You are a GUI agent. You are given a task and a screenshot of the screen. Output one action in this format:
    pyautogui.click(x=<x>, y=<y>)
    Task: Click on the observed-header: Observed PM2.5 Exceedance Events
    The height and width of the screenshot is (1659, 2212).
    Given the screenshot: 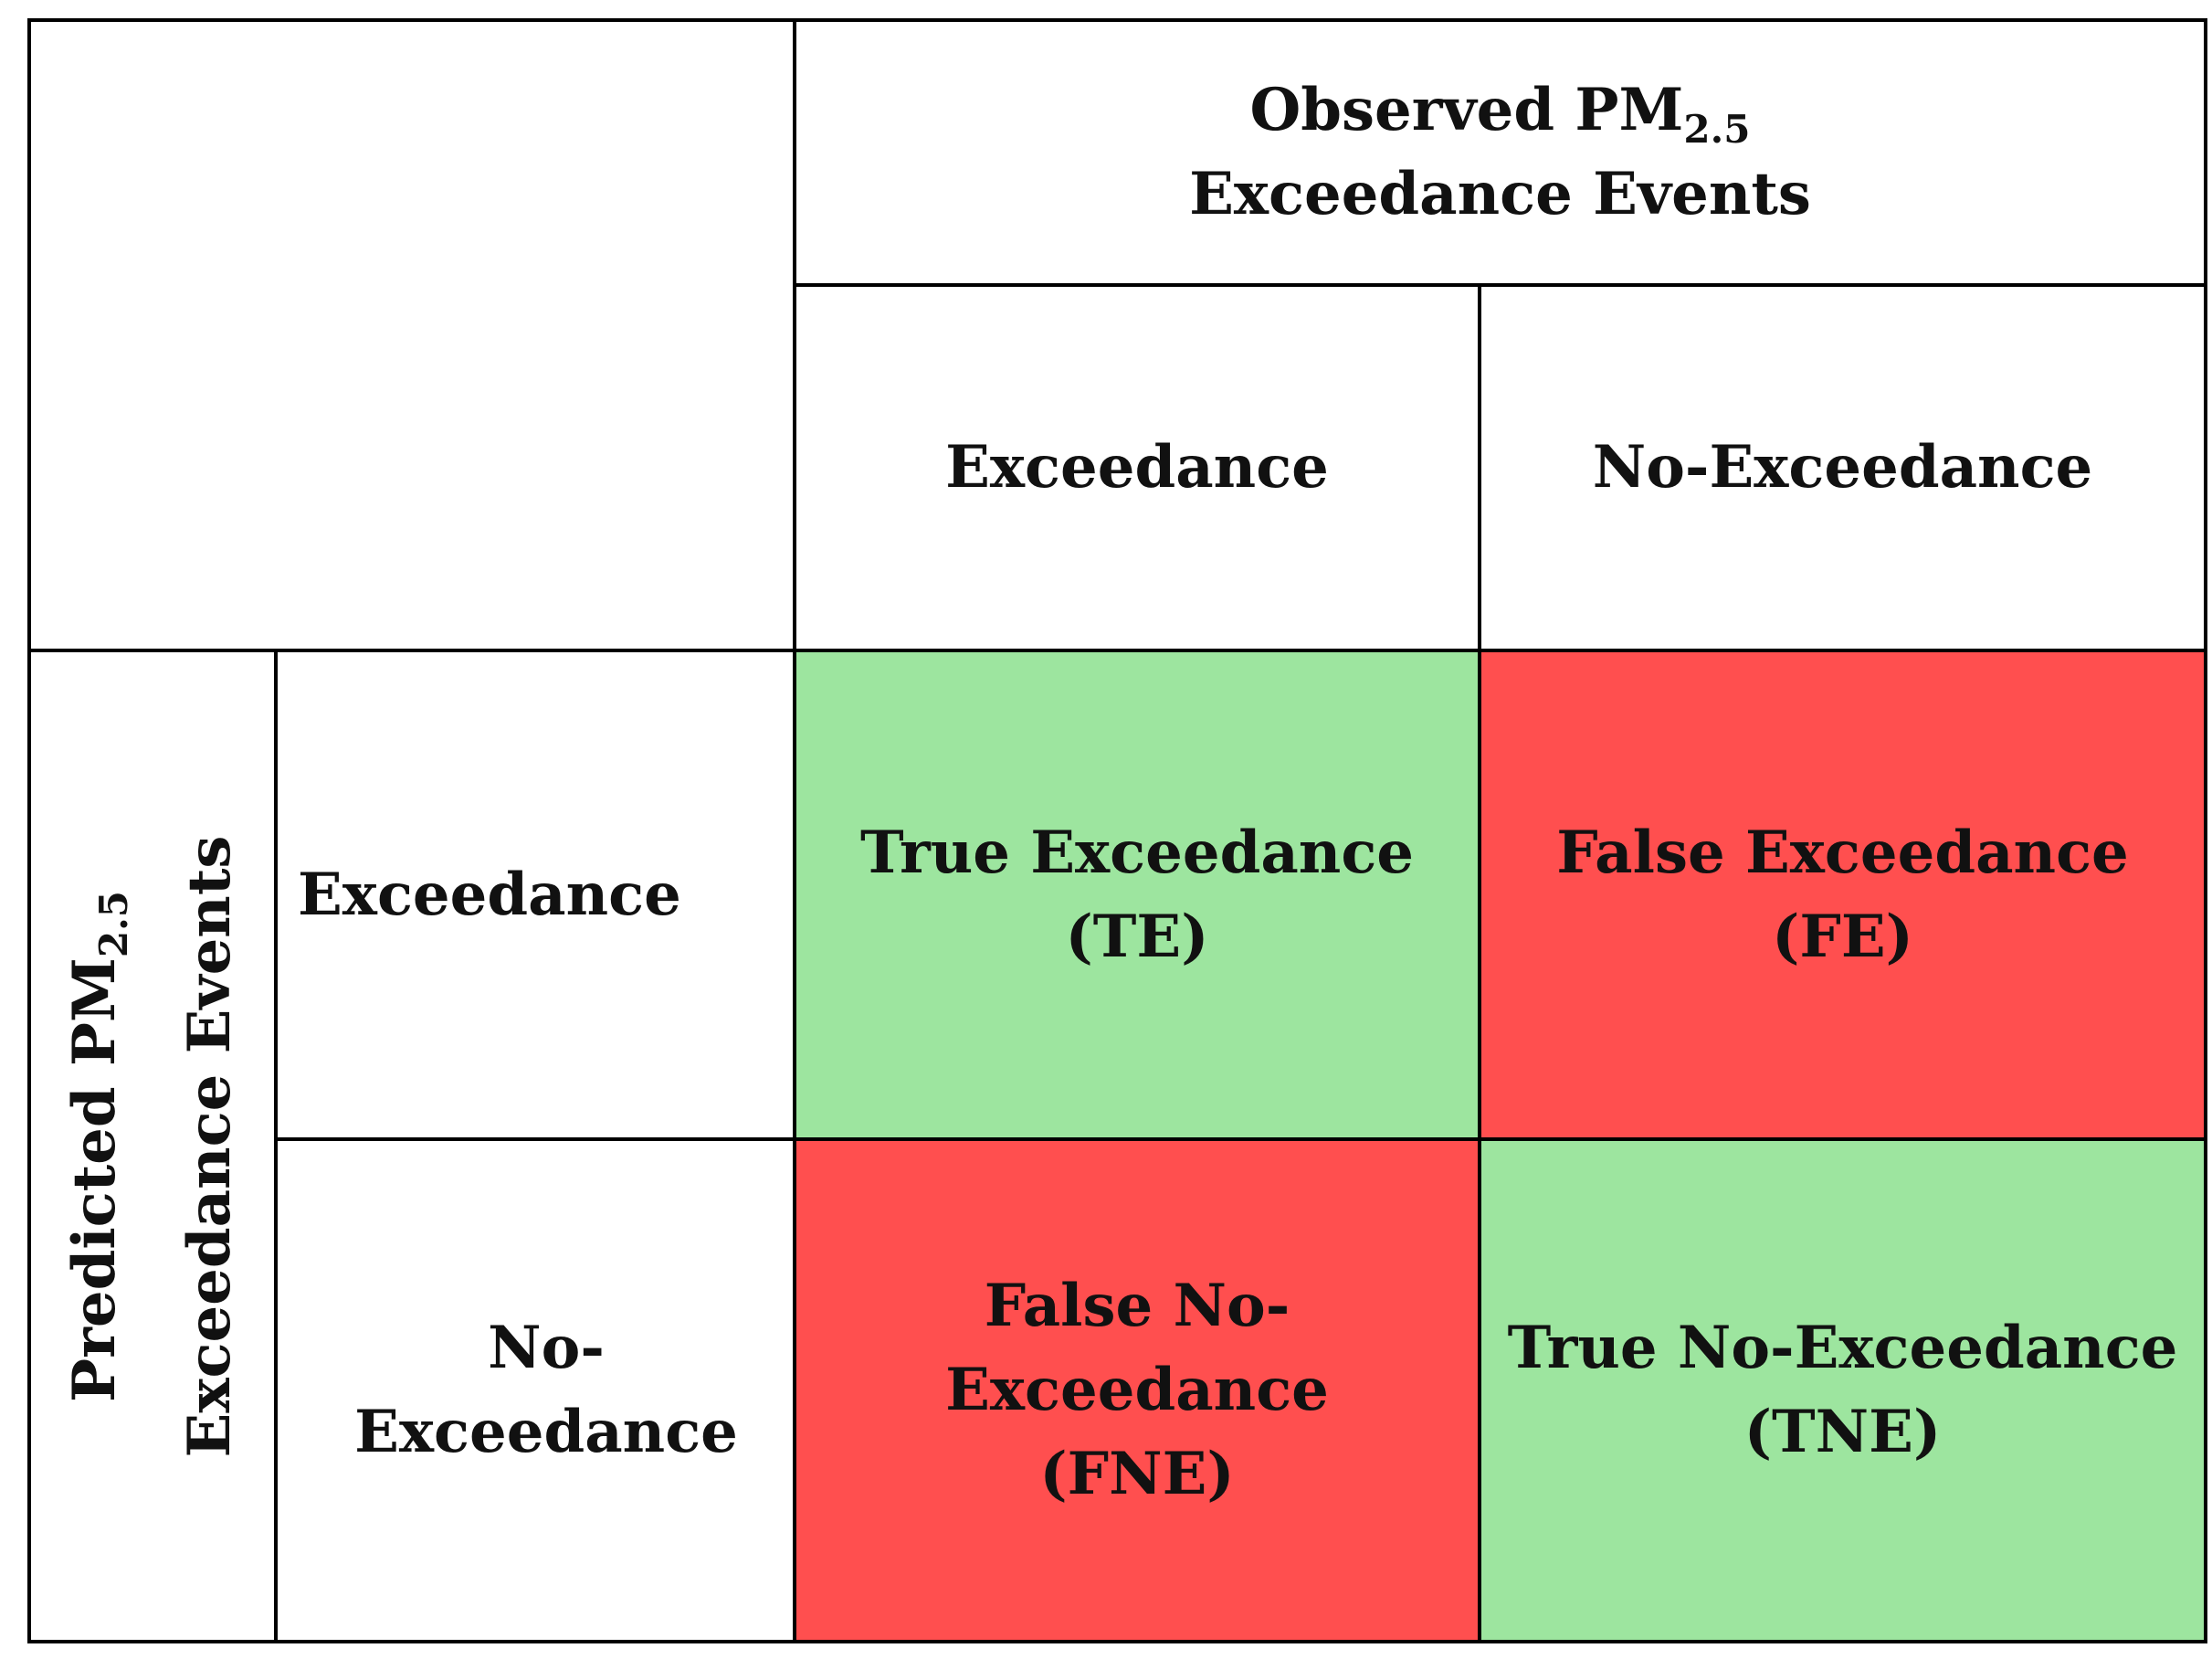 What is the action you would take?
    pyautogui.click(x=1500, y=152)
    